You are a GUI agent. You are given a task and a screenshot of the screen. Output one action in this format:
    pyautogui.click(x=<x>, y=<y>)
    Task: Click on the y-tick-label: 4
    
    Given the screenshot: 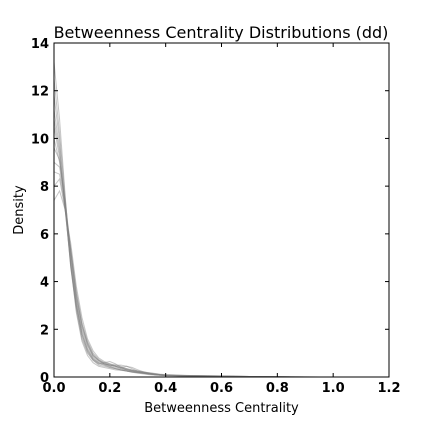 What is the action you would take?
    pyautogui.click(x=44, y=283)
    